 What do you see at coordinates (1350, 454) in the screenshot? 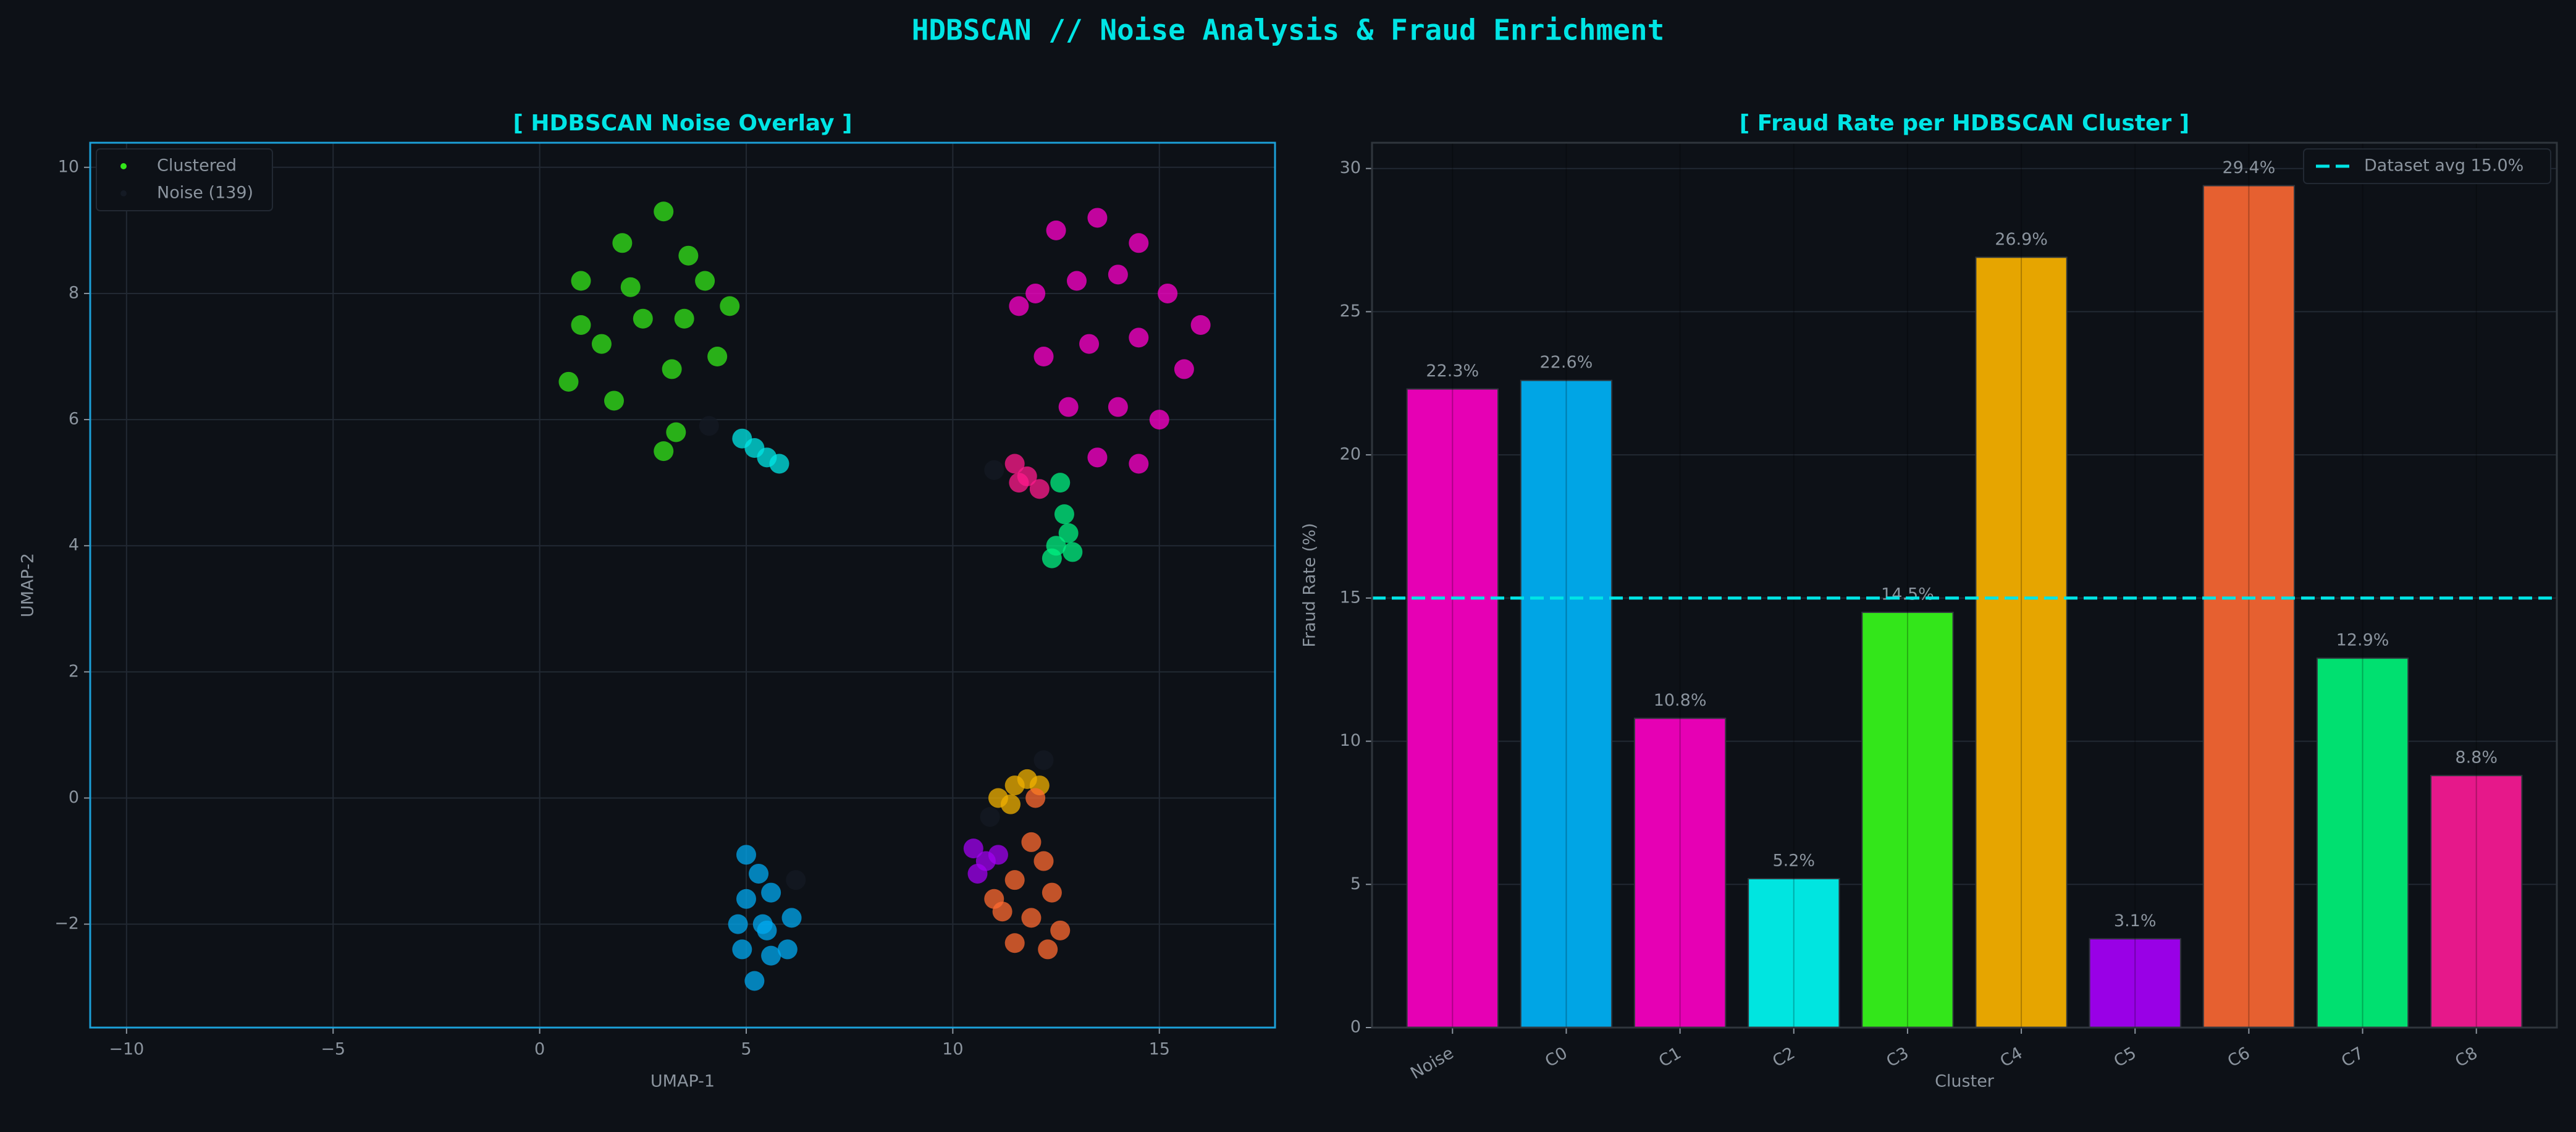
I see `y-tick-label: 20` at bounding box center [1350, 454].